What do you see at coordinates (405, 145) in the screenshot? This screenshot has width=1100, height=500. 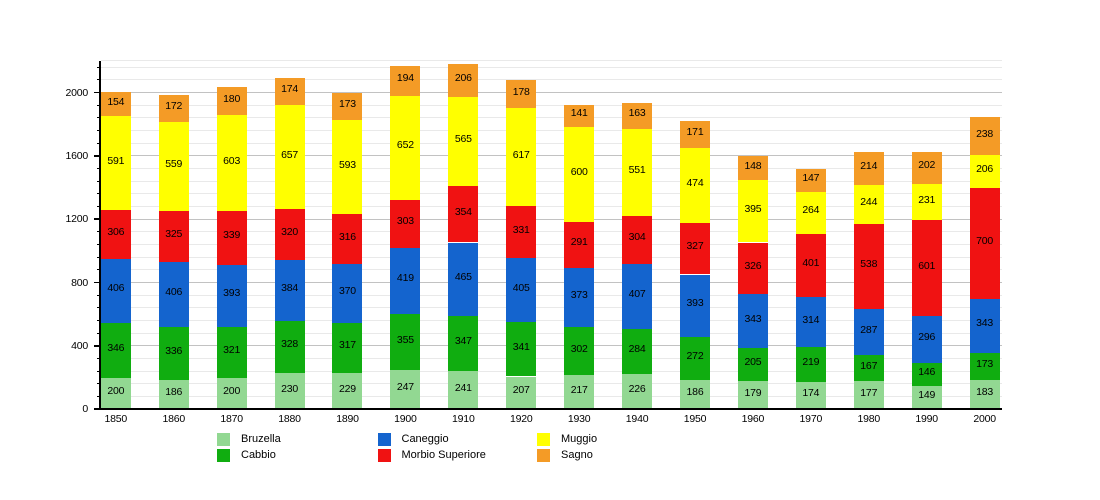 I see `segment-value-label: 652` at bounding box center [405, 145].